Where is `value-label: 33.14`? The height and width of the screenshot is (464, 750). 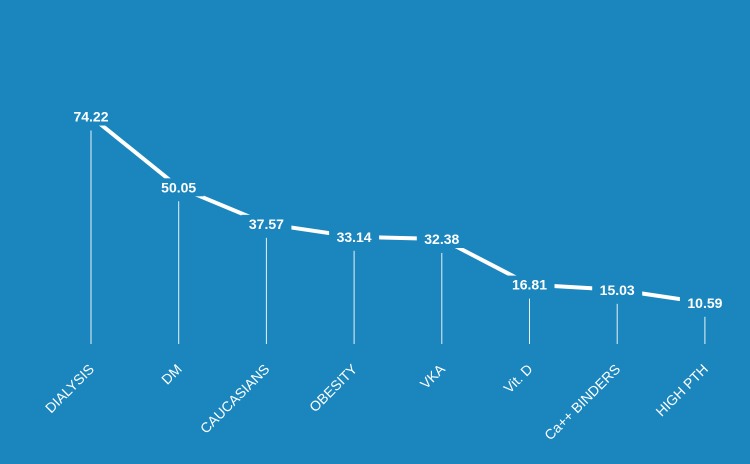
value-label: 33.14 is located at coordinates (354, 237).